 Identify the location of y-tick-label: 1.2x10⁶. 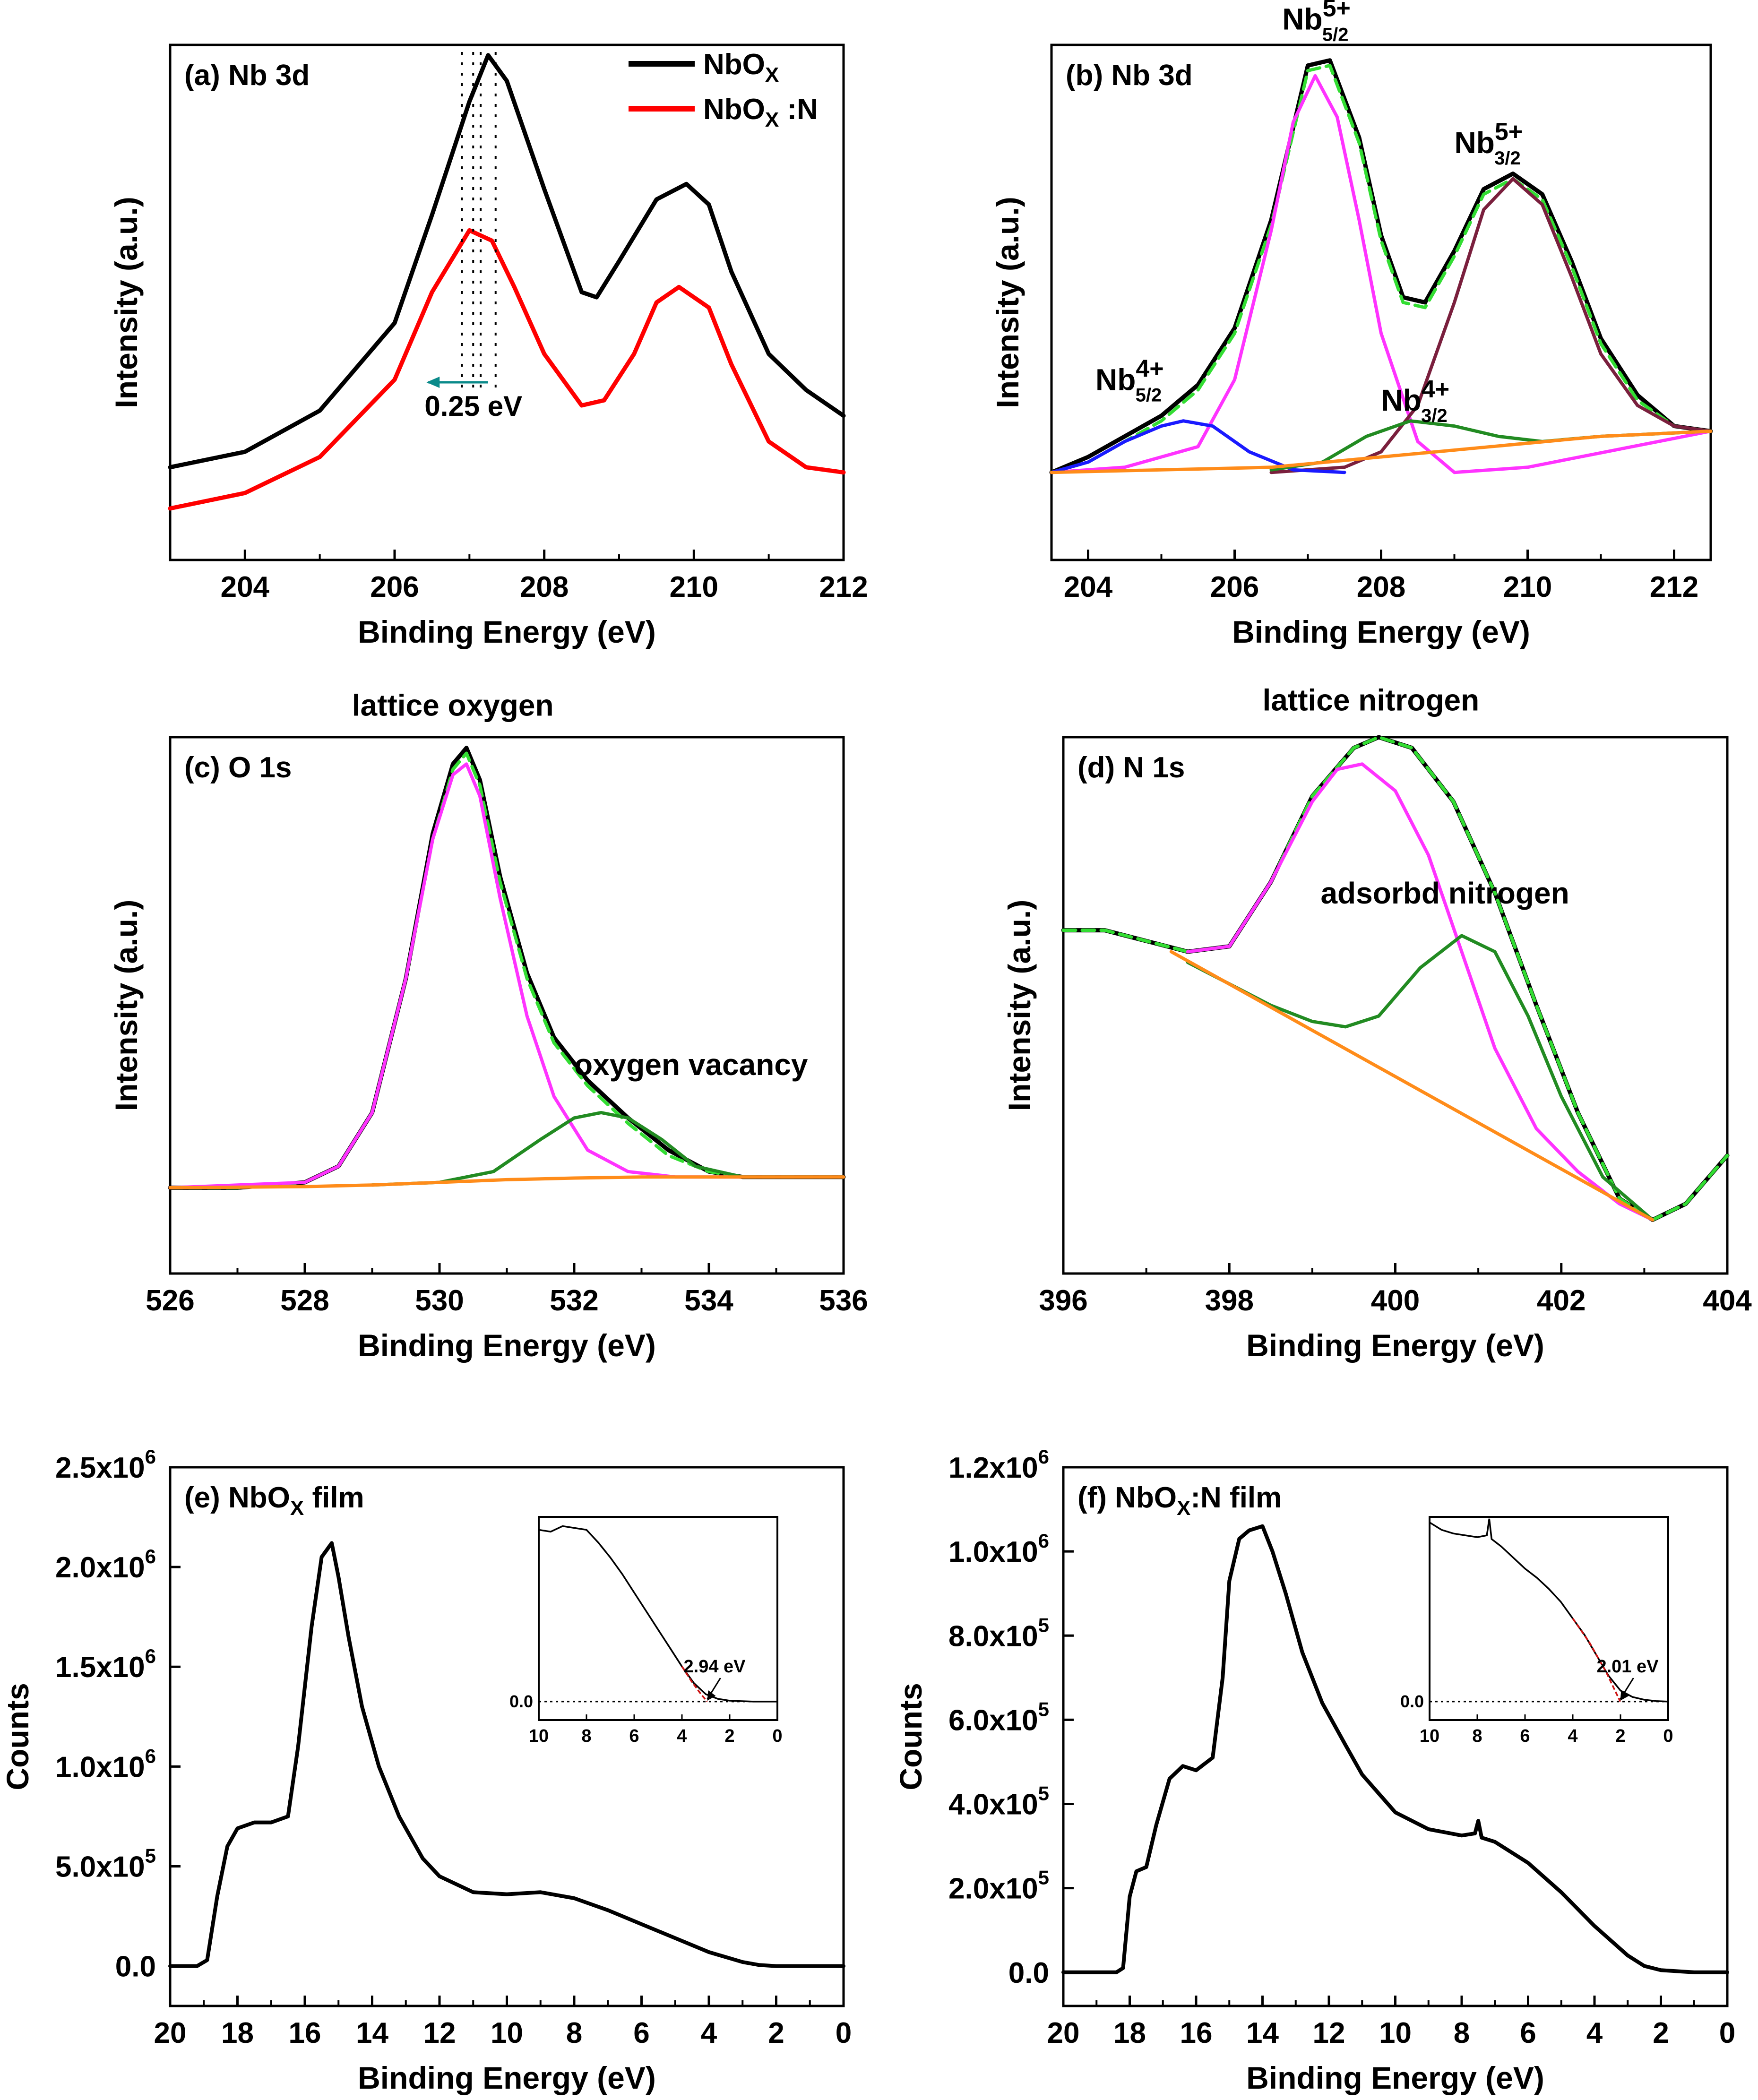
(998, 1465).